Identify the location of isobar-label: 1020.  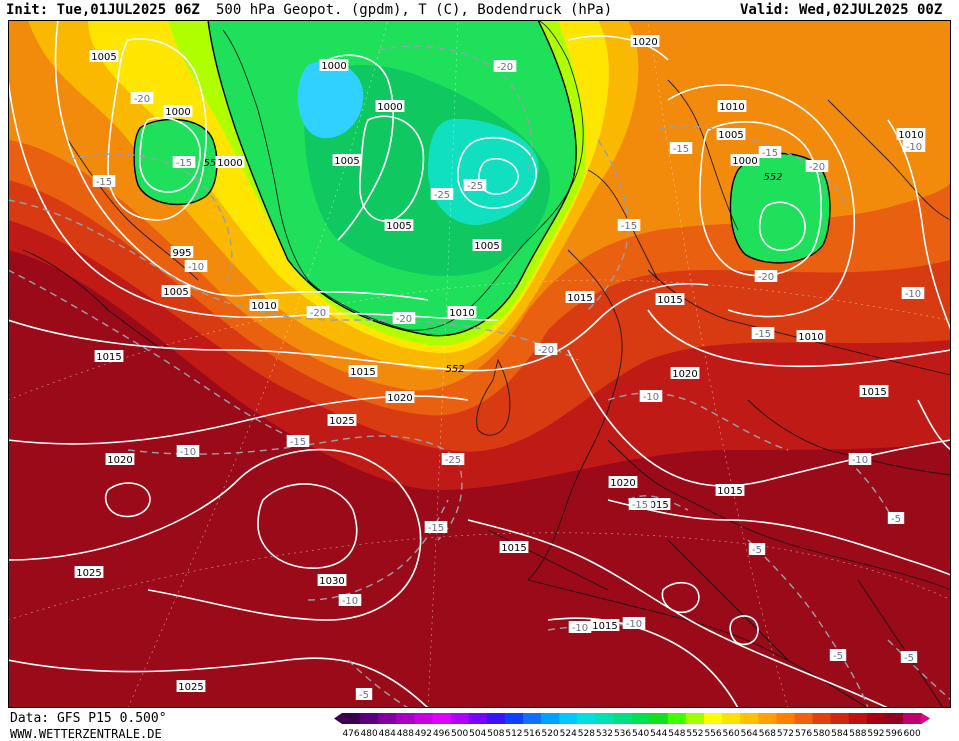
(644, 42).